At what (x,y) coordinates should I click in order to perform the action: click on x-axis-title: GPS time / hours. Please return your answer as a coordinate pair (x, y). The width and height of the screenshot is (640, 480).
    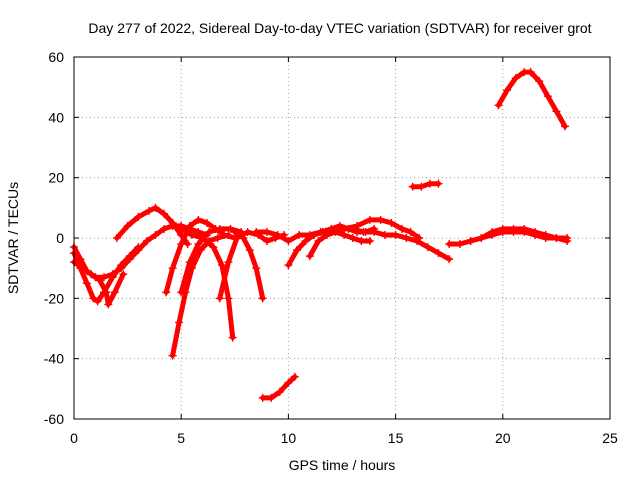
    Looking at the image, I should click on (342, 465).